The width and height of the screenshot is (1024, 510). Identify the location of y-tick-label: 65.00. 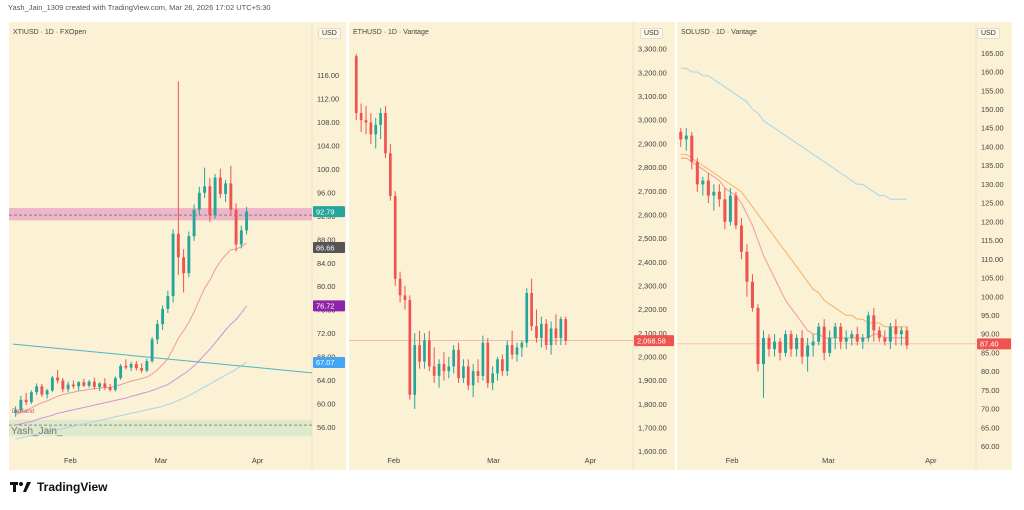
(990, 427).